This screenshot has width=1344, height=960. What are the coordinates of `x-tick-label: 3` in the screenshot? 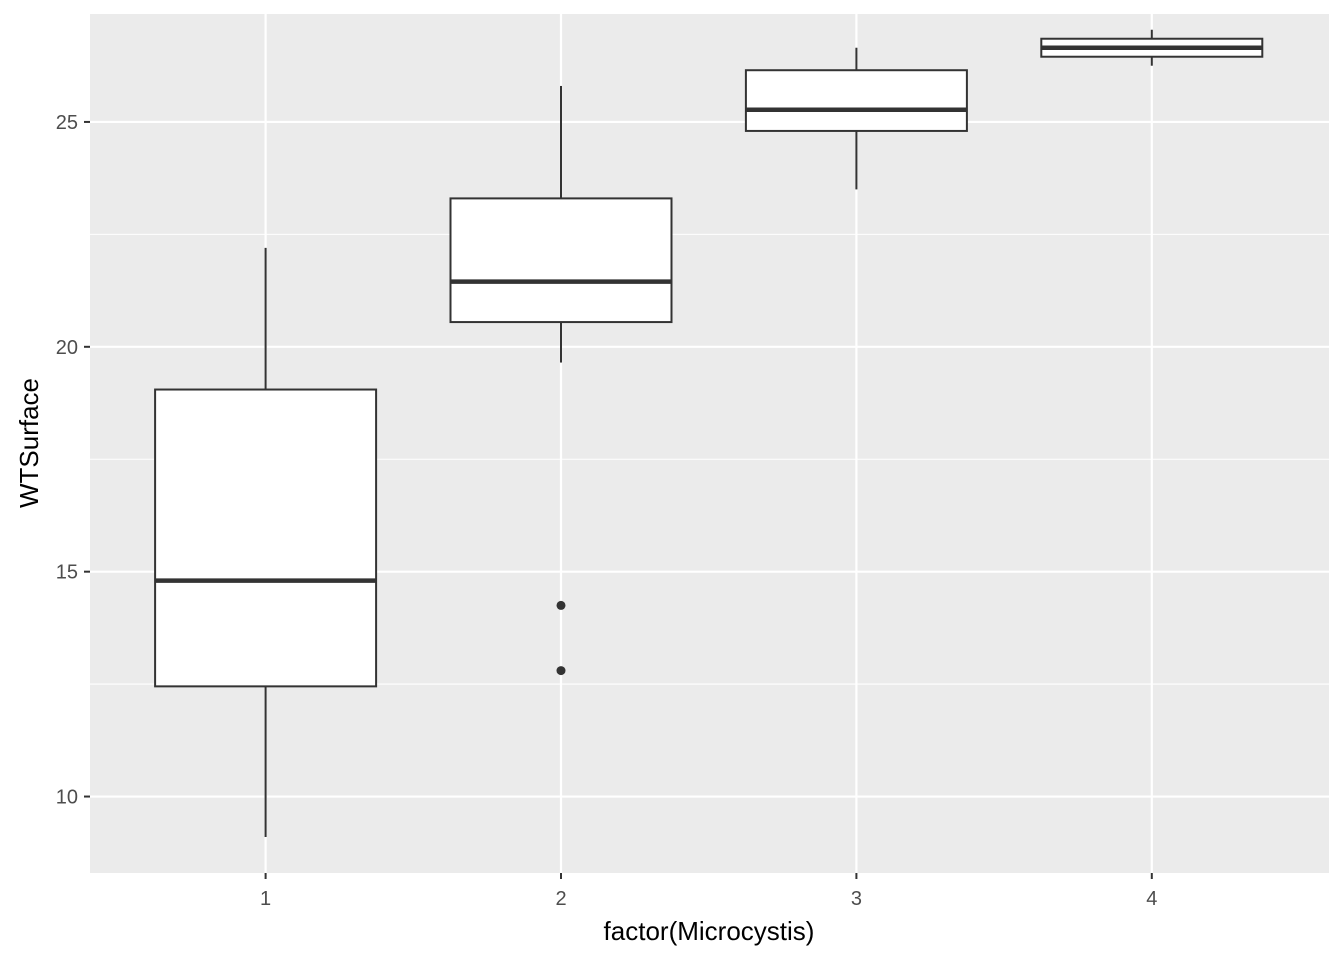 It's located at (856, 899).